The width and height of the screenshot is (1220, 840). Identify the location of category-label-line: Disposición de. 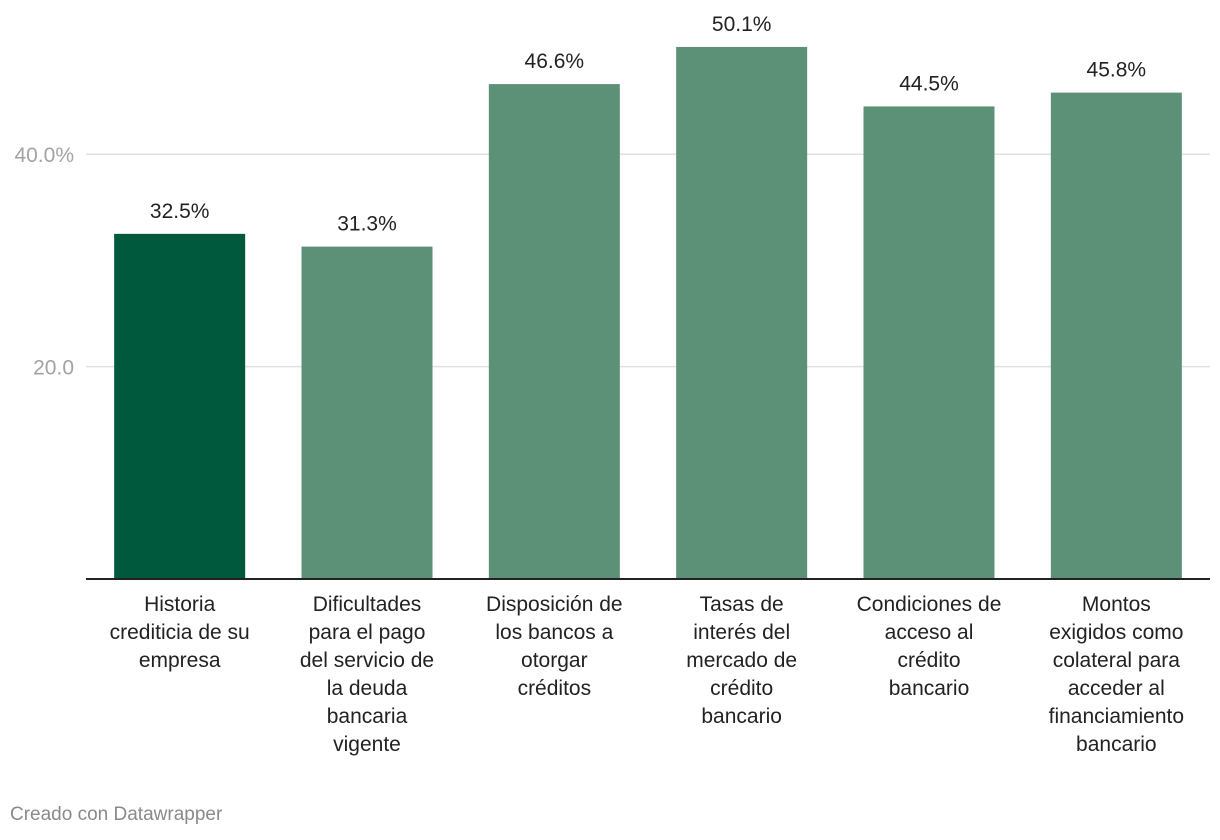
(554, 604).